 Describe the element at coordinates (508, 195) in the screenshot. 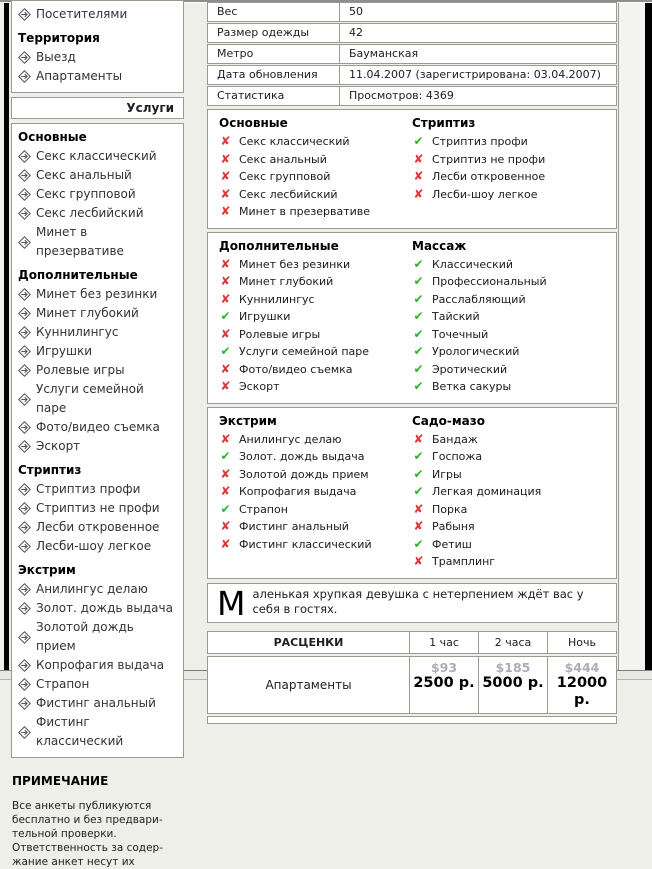

I see `service-item: ✘ Лесби-шоу легкое` at that location.